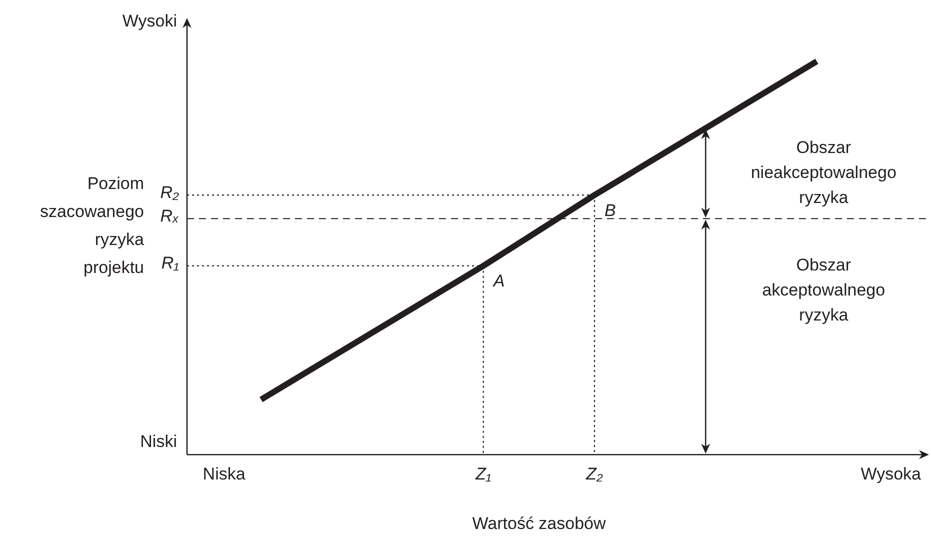 This screenshot has width=931, height=539. What do you see at coordinates (149, 21) in the screenshot?
I see `text: Wysoki` at bounding box center [149, 21].